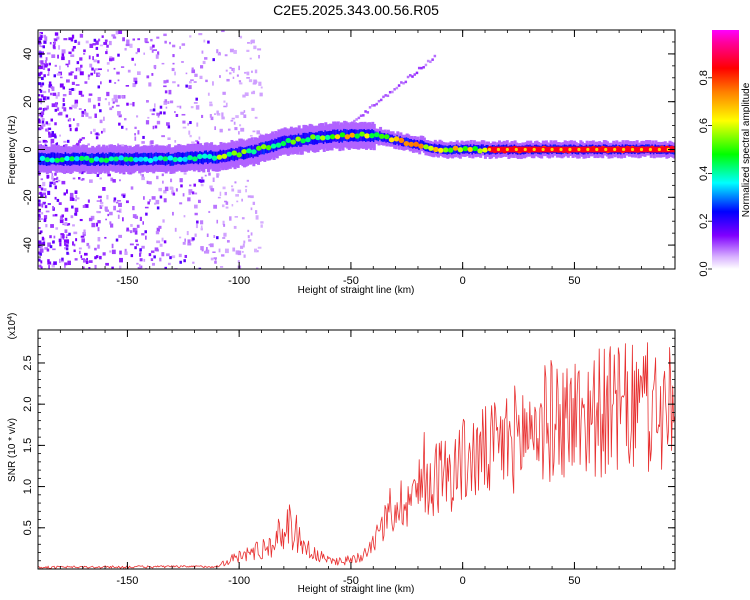 The width and height of the screenshot is (750, 600). What do you see at coordinates (28, 404) in the screenshot?
I see `snr-y-tick-label: 2.0` at bounding box center [28, 404].